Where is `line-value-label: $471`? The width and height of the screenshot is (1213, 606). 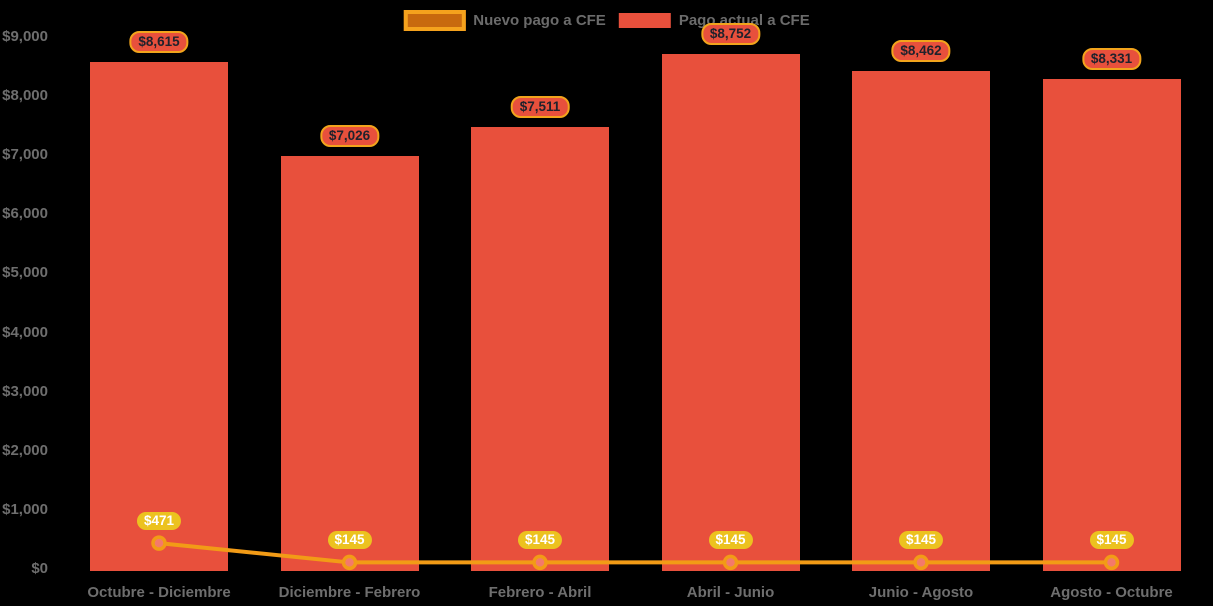 line-value-label: $471 is located at coordinates (159, 521).